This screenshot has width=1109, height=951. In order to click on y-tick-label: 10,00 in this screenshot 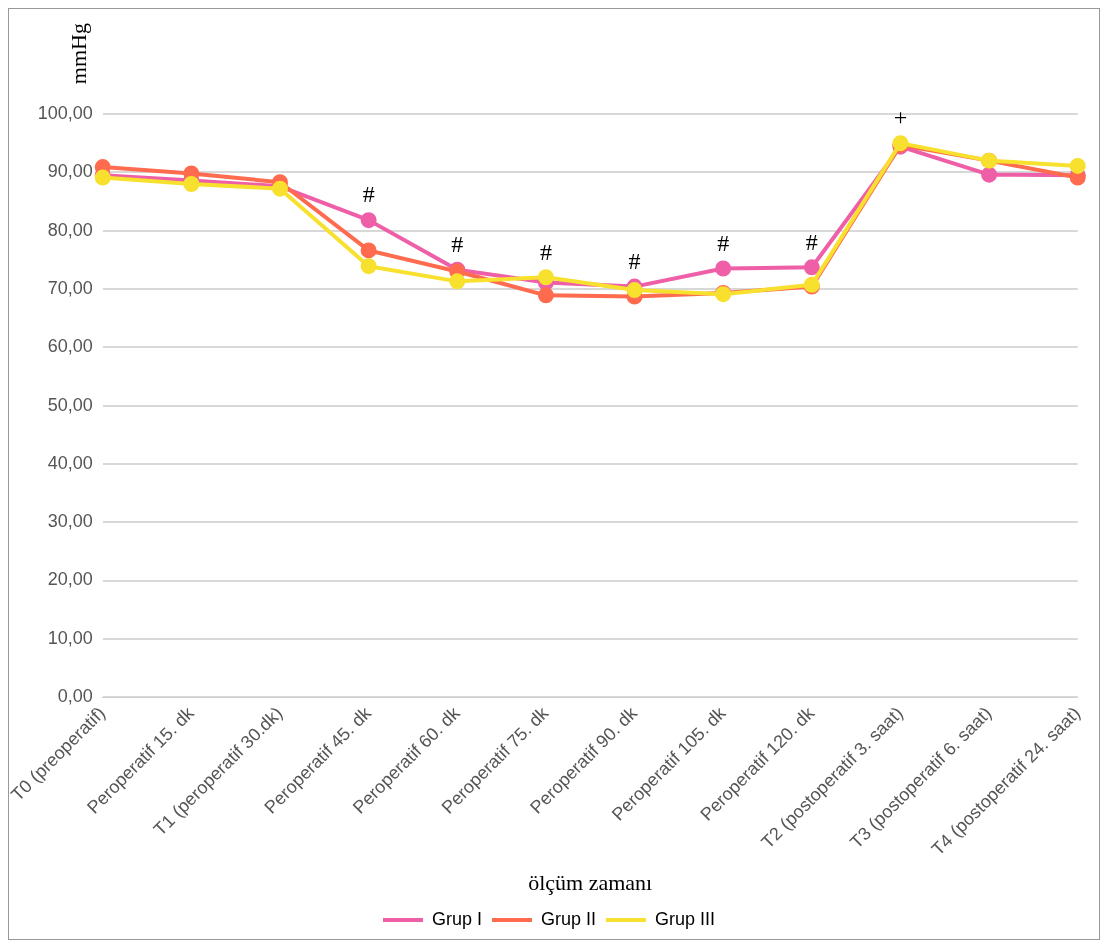, I will do `click(70, 637)`.